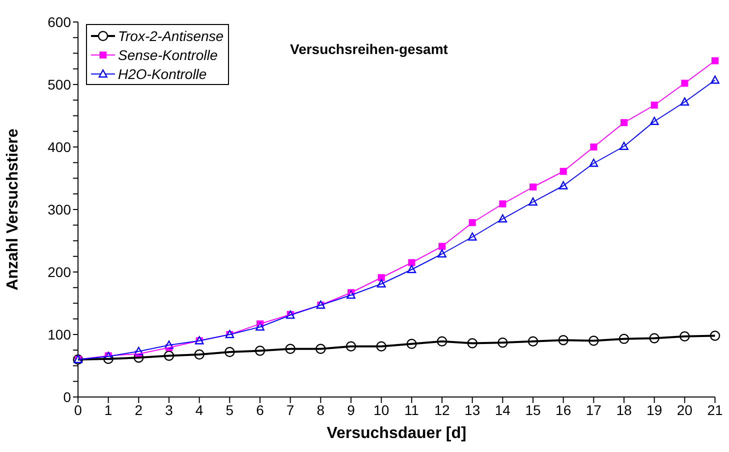 The height and width of the screenshot is (452, 729). Describe the element at coordinates (594, 410) in the screenshot. I see `x-tick-label: 17` at that location.